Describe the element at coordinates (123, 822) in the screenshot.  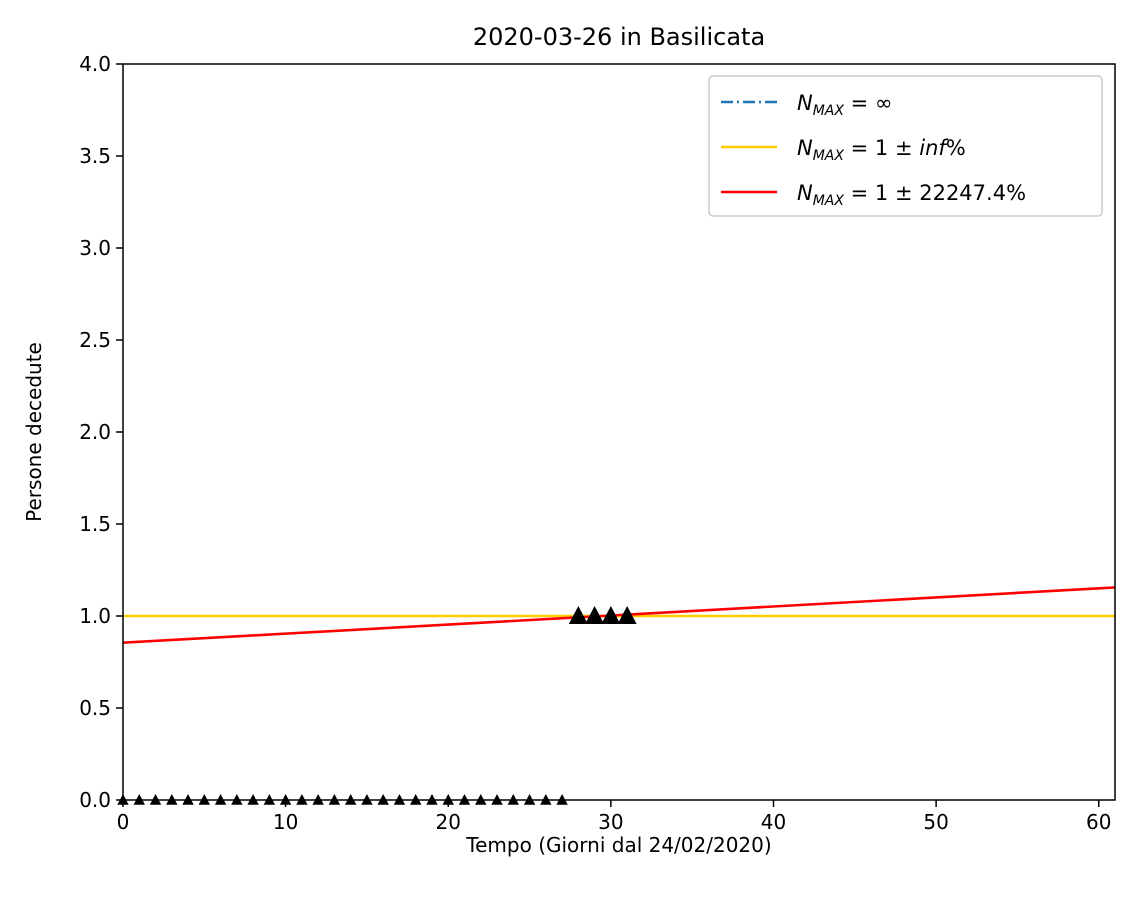
I see `x-tick-label-0: 0` at that location.